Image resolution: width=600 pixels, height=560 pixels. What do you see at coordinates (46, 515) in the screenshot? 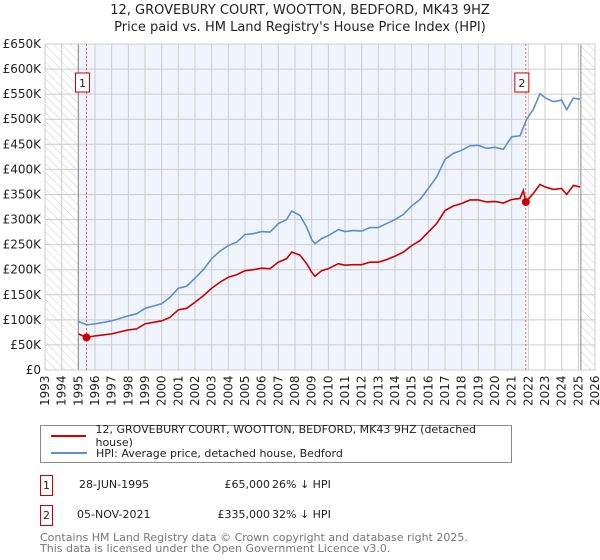
I see `transaction-badge: 2` at bounding box center [46, 515].